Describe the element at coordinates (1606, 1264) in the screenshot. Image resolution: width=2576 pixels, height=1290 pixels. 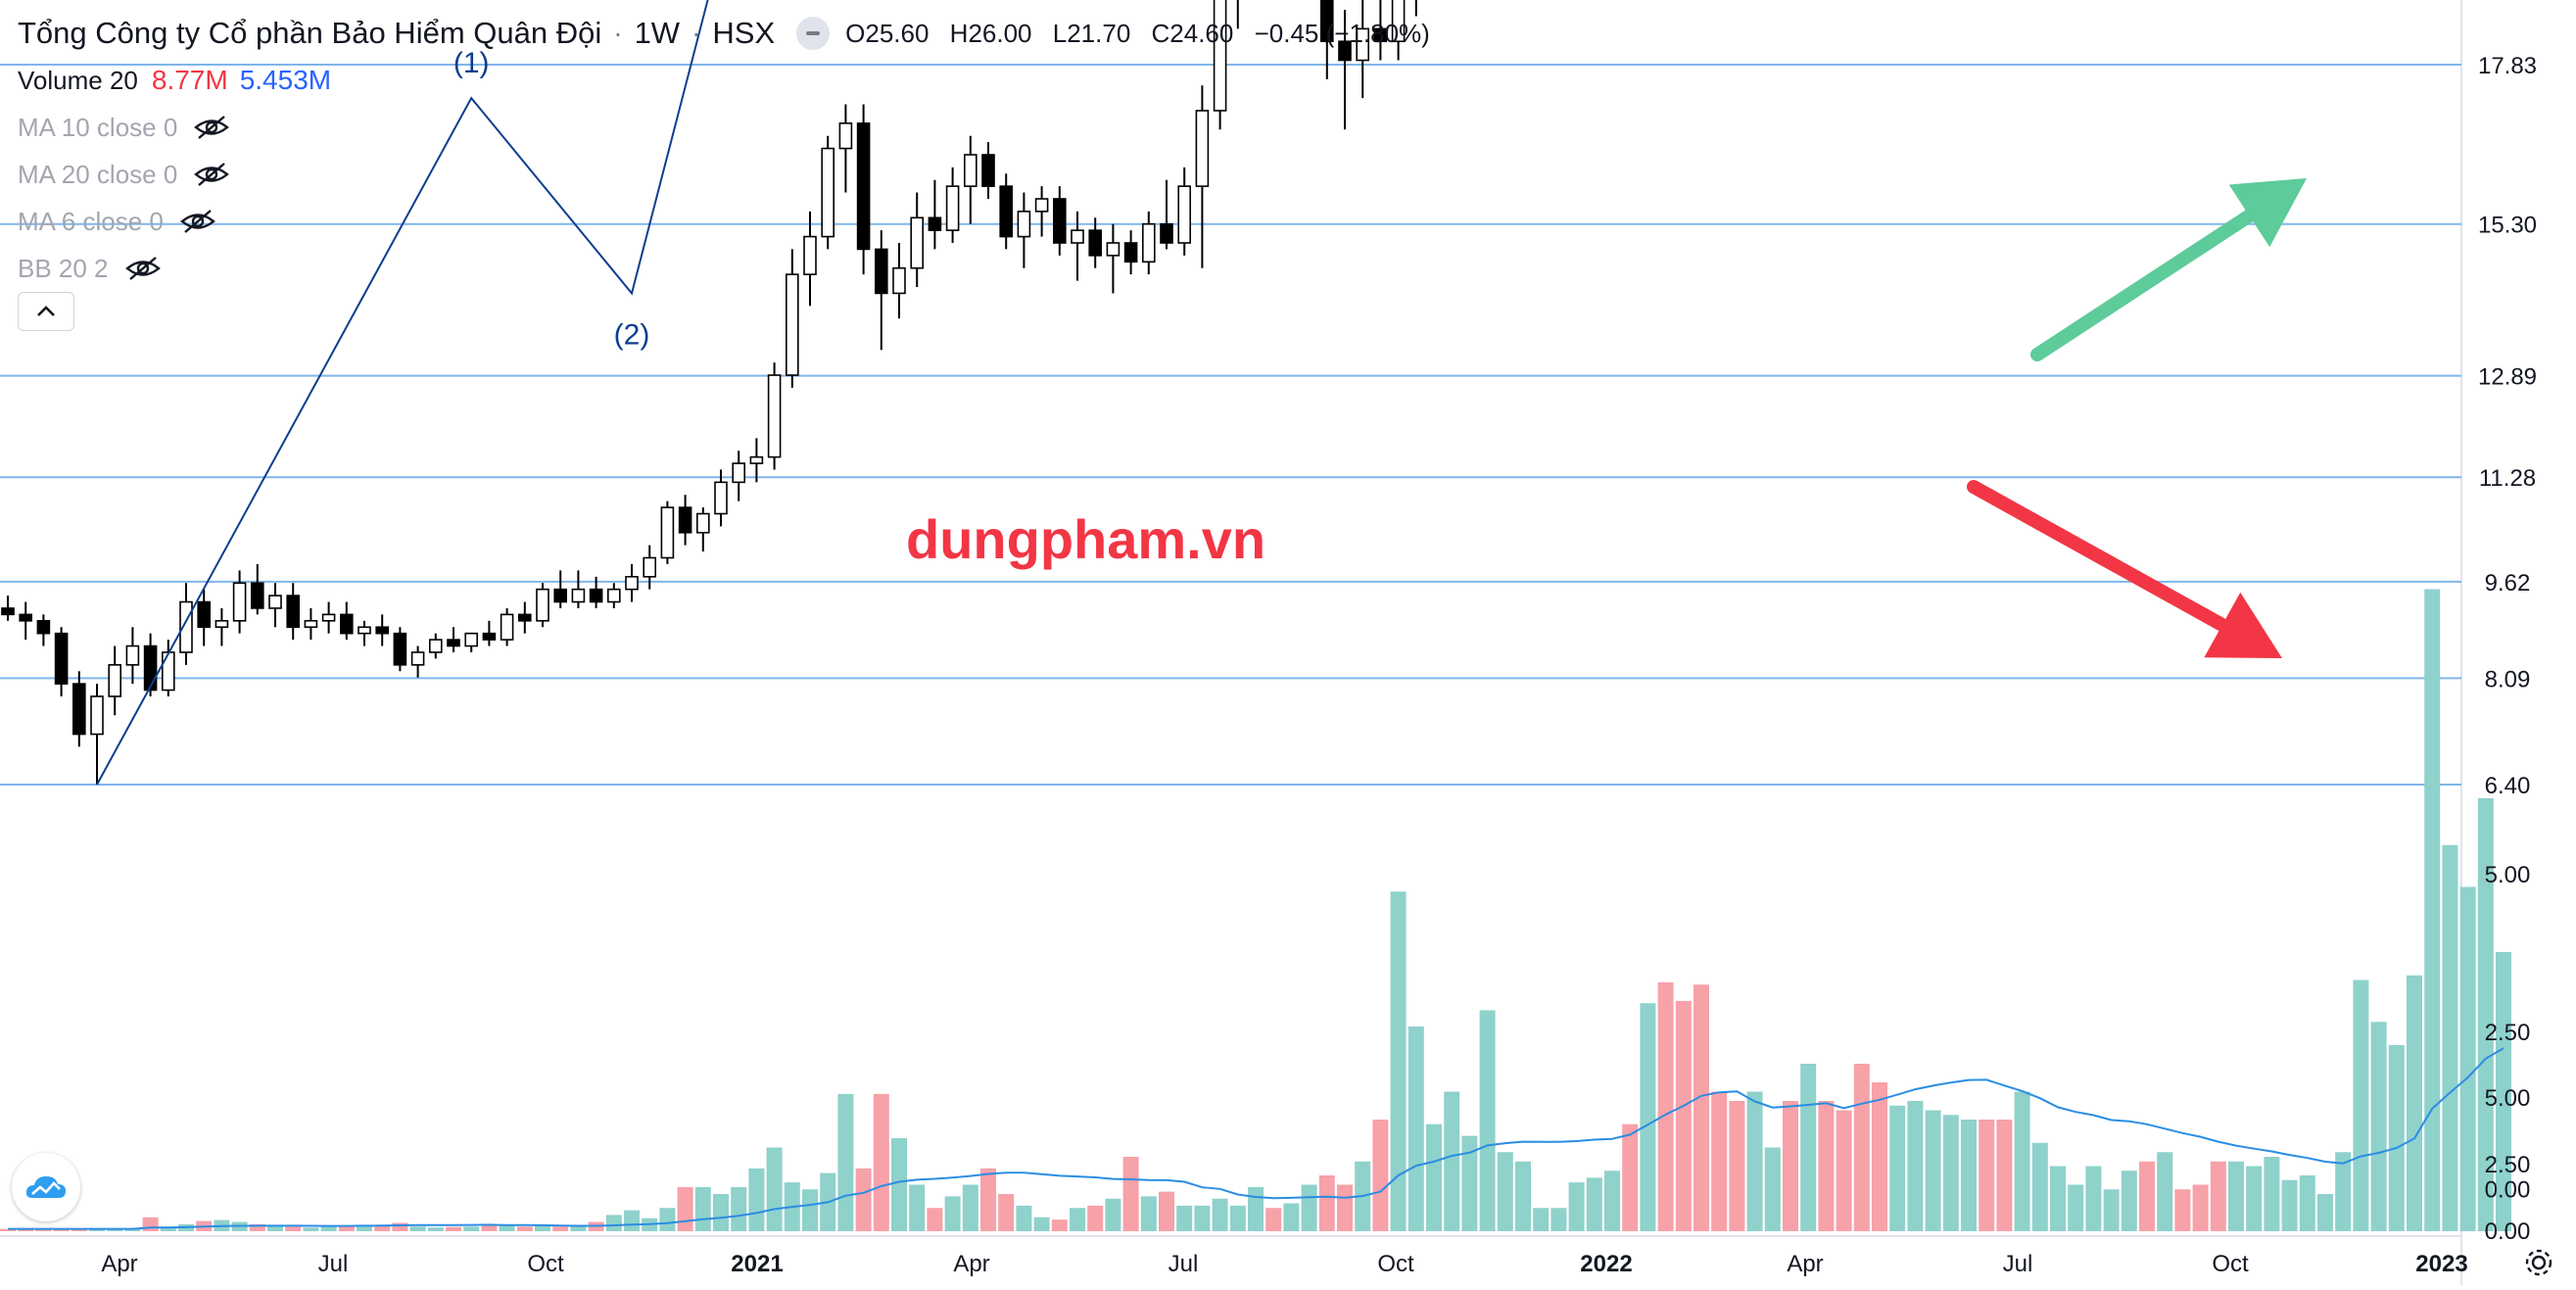
I see `time-axis-label: 2022` at that location.